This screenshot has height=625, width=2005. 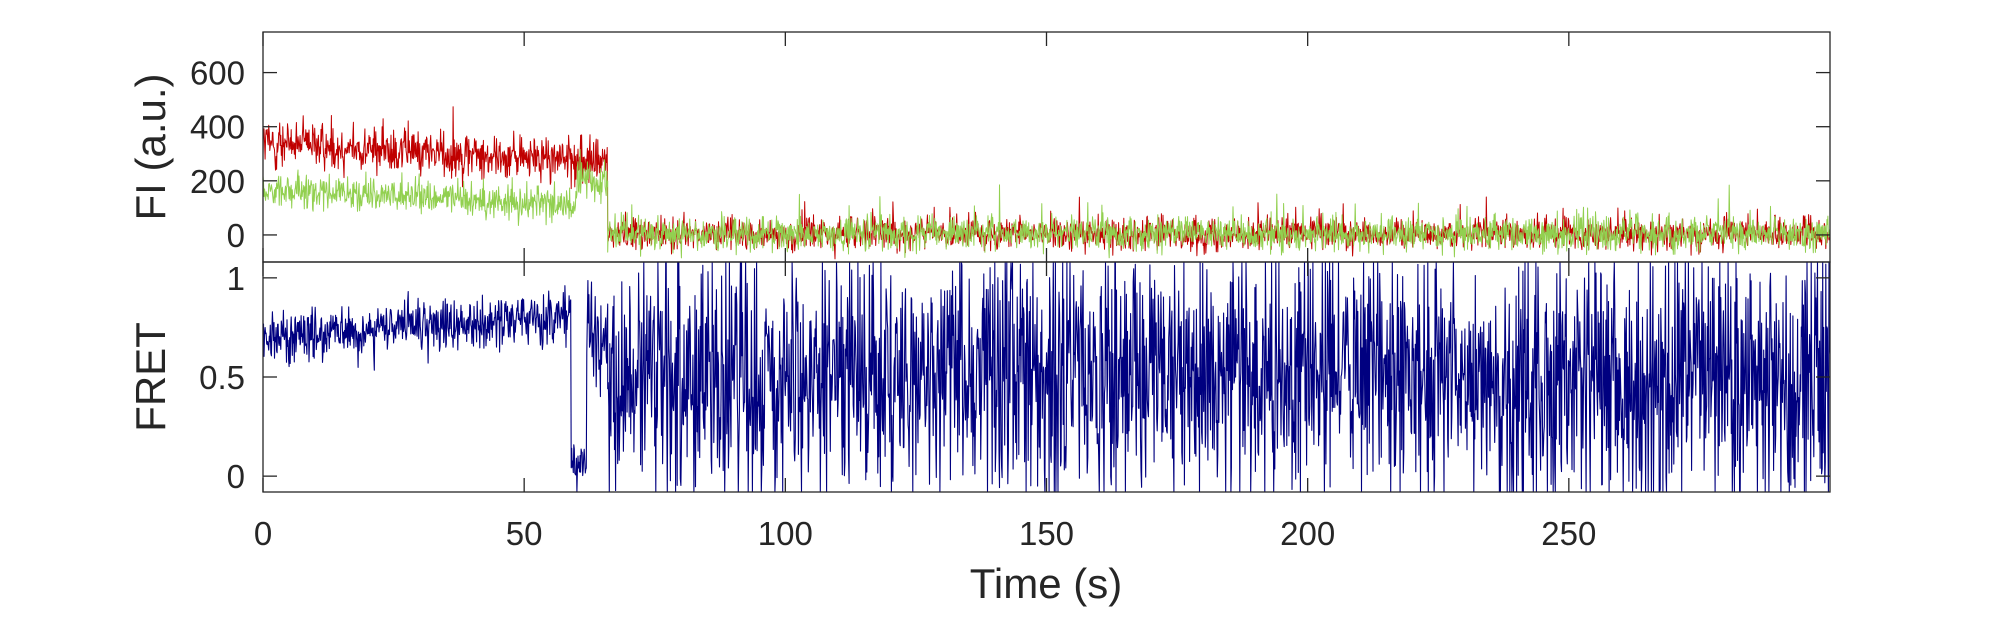 I want to click on fret-y-axis-label: FRET, so click(x=150, y=377).